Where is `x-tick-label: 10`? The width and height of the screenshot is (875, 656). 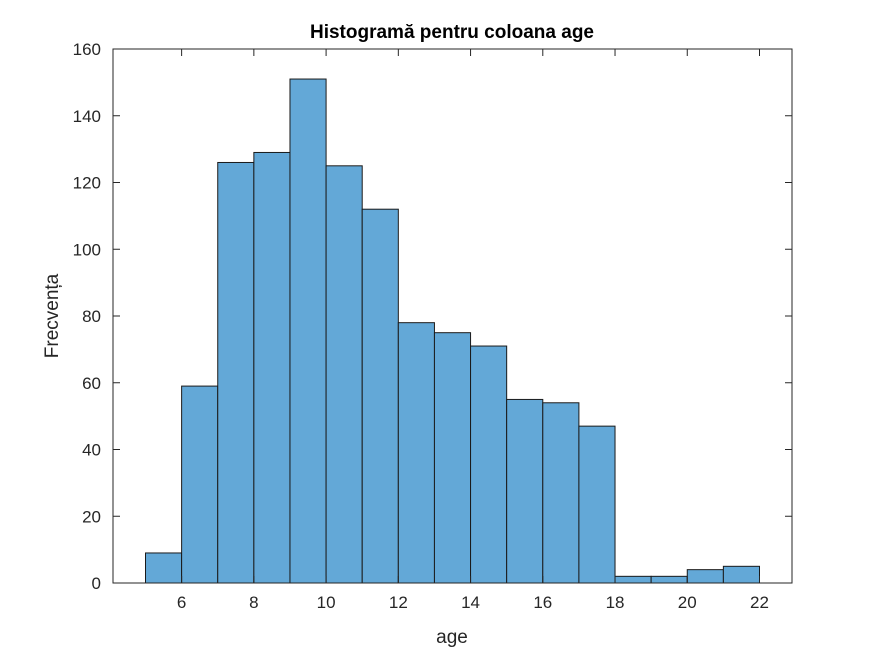 x-tick-label: 10 is located at coordinates (326, 602).